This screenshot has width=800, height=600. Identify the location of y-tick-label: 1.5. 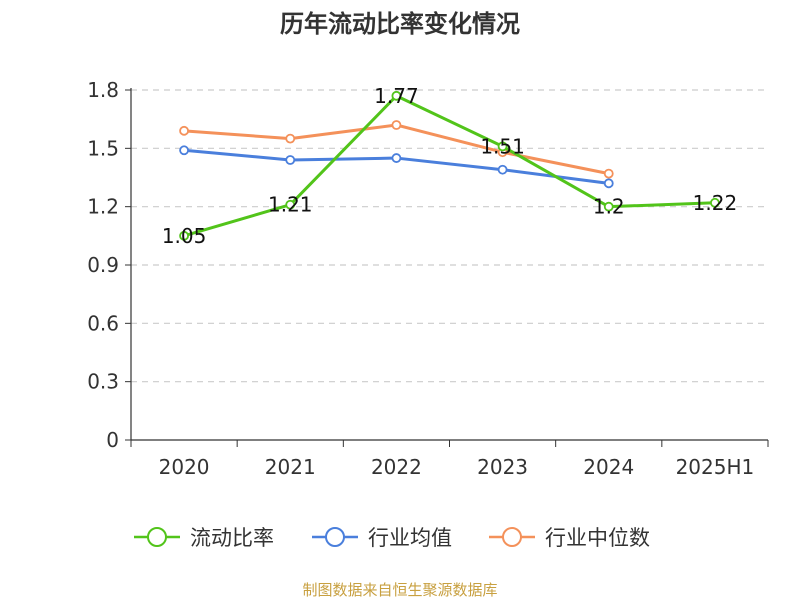
(103, 148).